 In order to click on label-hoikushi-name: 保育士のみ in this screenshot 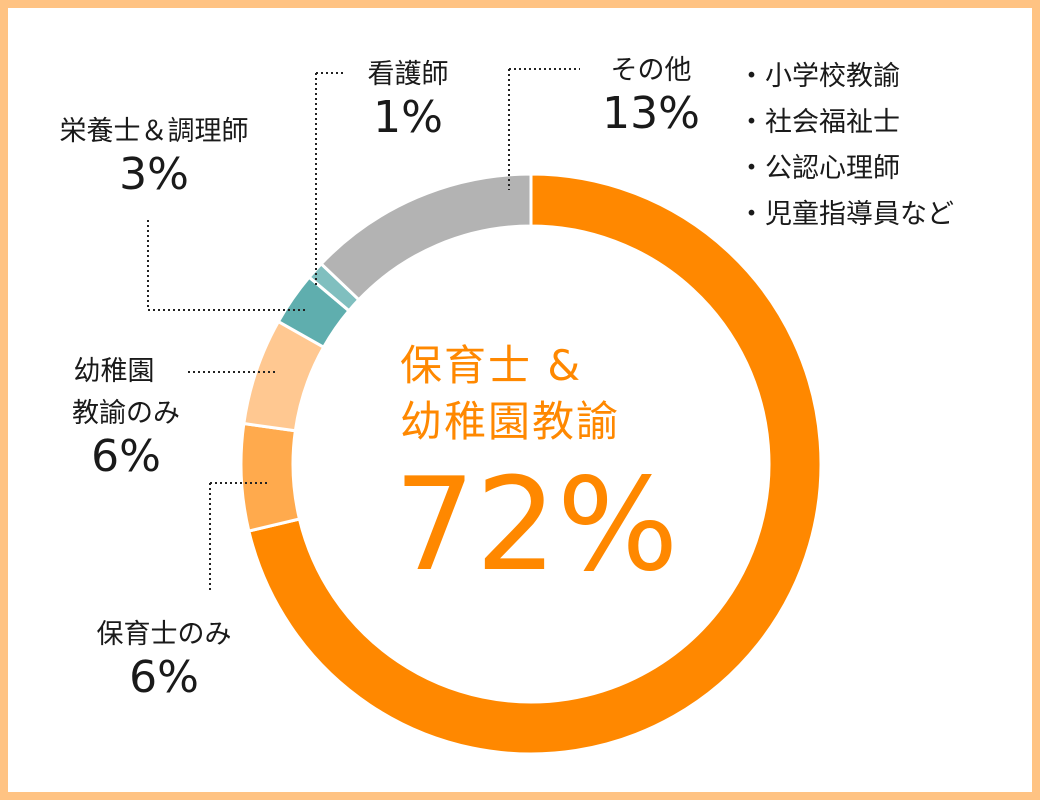, I will do `click(164, 634)`.